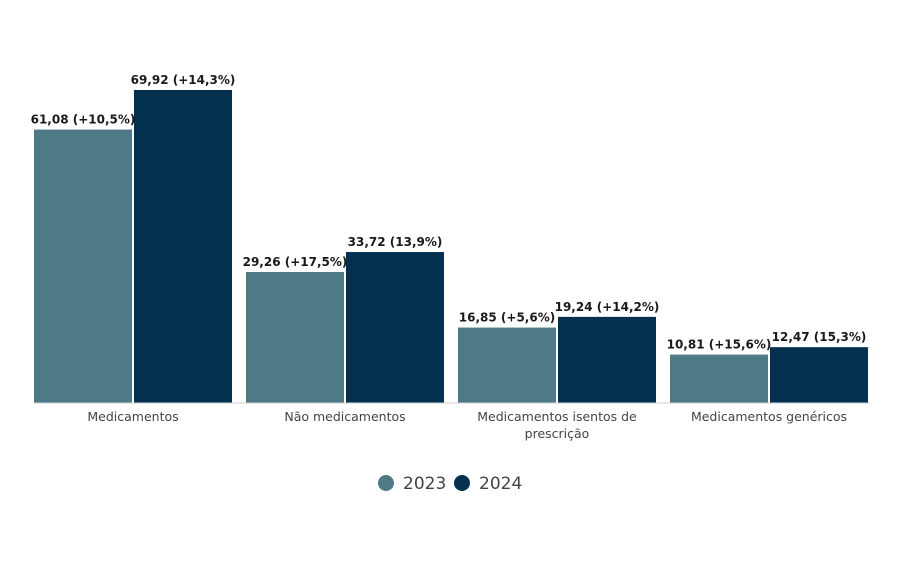  Describe the element at coordinates (507, 318) in the screenshot. I see `data-label-2023-3: 16,85 (+5,6%)` at that location.